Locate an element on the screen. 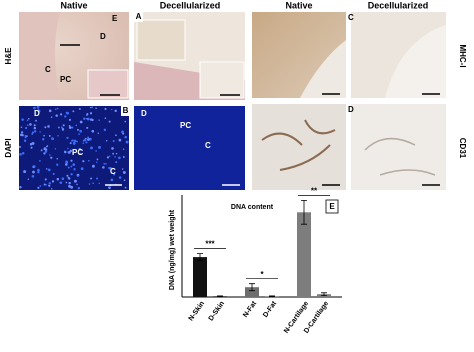 The image size is (474, 352). x-tick-label: D-Skin is located at coordinates (217, 311).